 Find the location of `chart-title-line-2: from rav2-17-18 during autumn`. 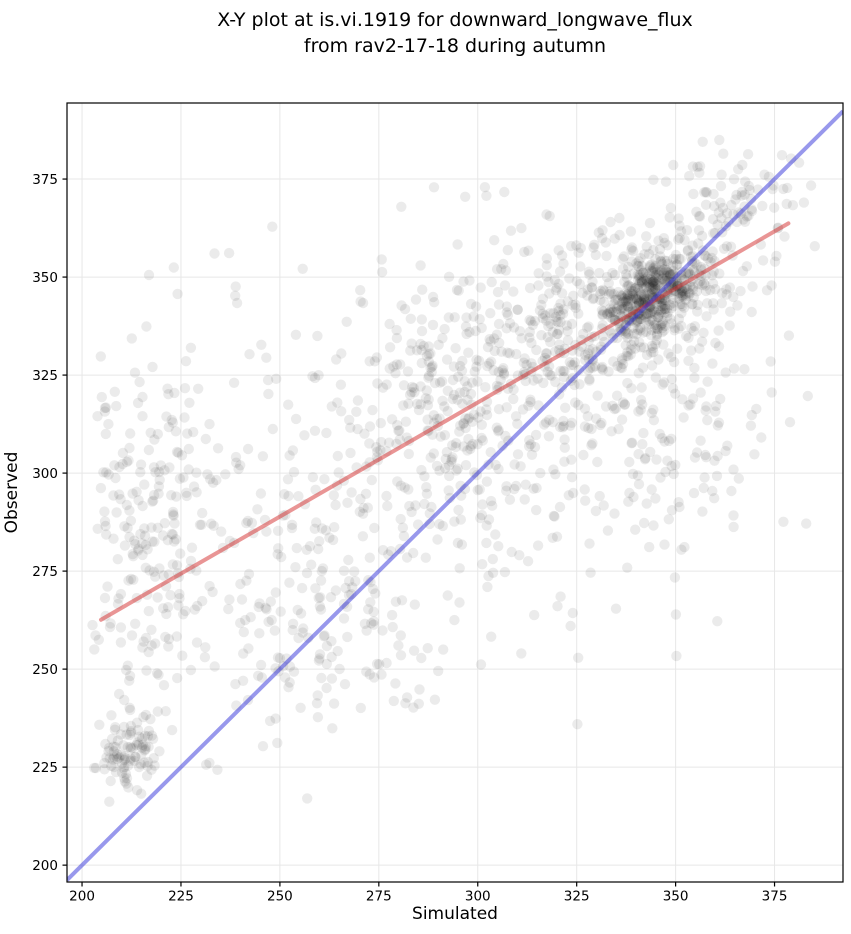

chart-title-line-2: from rav2-17-18 during autumn is located at coordinates (455, 46).